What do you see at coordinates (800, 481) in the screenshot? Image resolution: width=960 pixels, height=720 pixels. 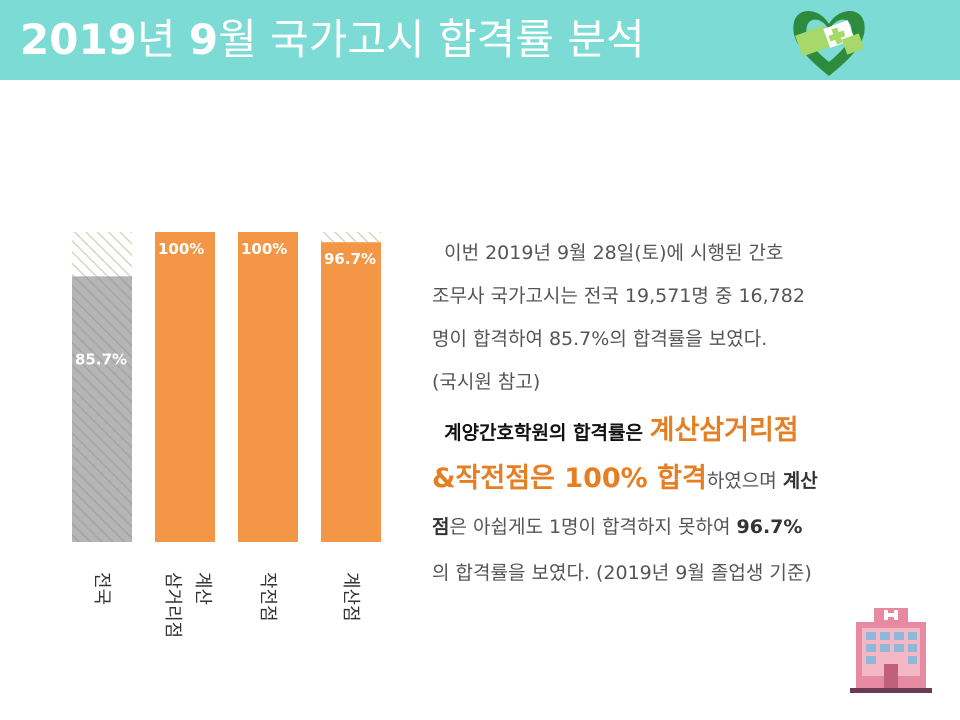 I see `branch-name-bold: 계산` at bounding box center [800, 481].